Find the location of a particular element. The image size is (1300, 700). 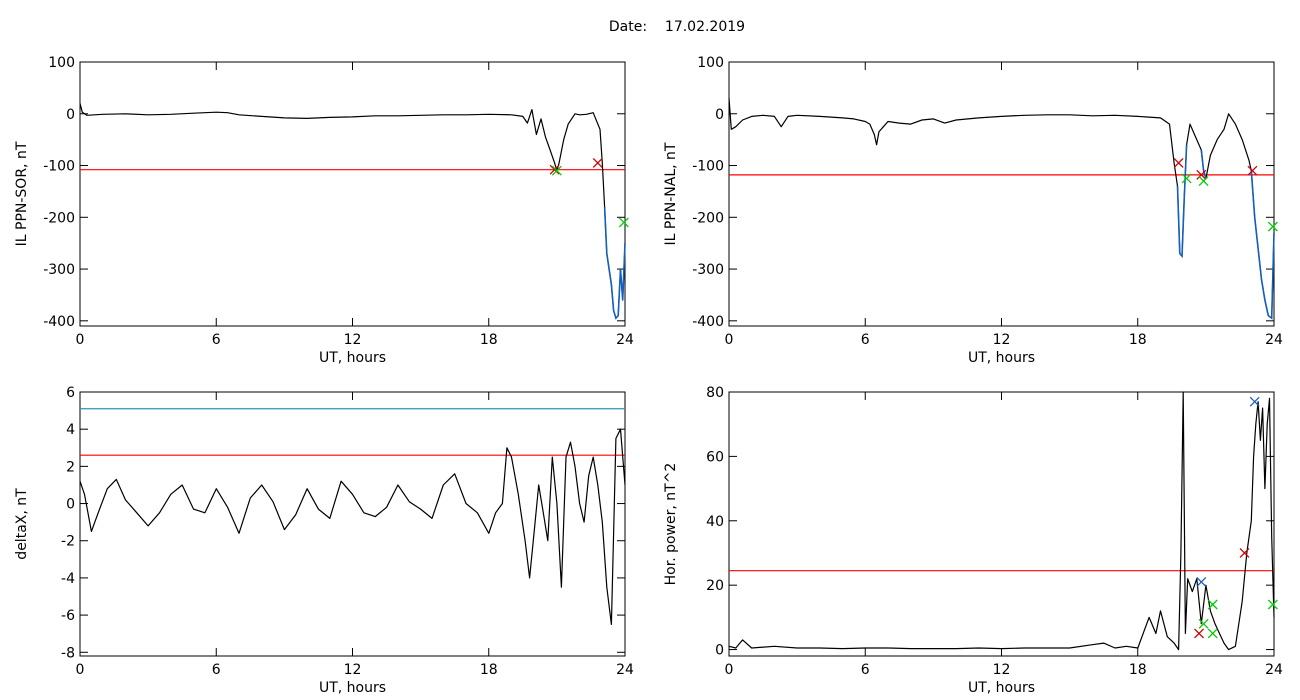

y-axis-label: Hor. power, nT^2 is located at coordinates (671, 524).